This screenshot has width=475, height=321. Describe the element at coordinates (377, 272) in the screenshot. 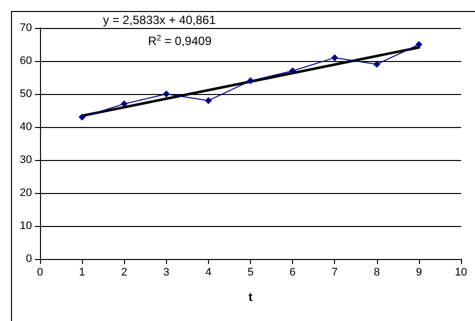

I see `x-tick-label: 8` at that location.